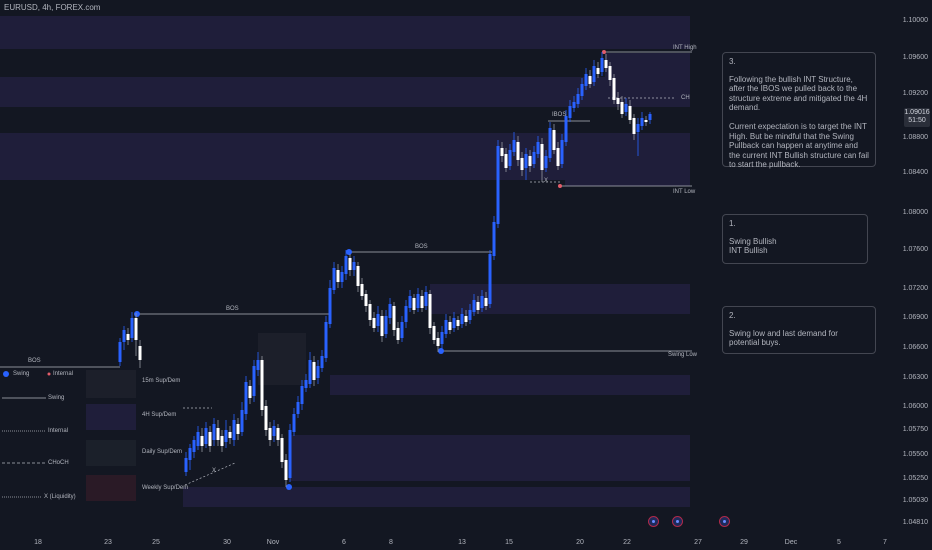 Image resolution: width=932 pixels, height=550 pixels. I want to click on bos-label: BOS, so click(34, 361).